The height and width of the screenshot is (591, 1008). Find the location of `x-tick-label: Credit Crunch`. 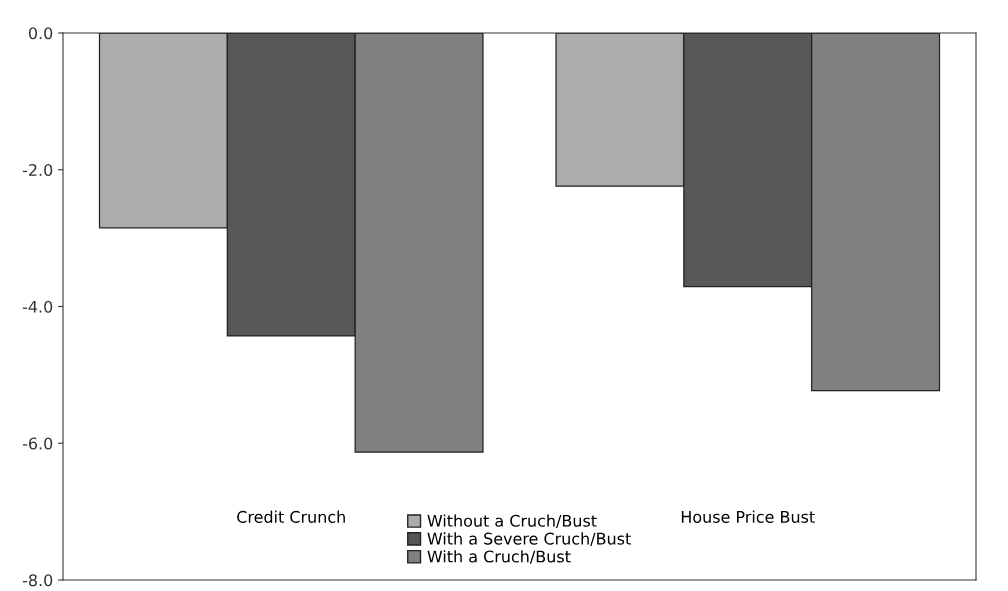

x-tick-label: Credit Crunch is located at coordinates (291, 516).